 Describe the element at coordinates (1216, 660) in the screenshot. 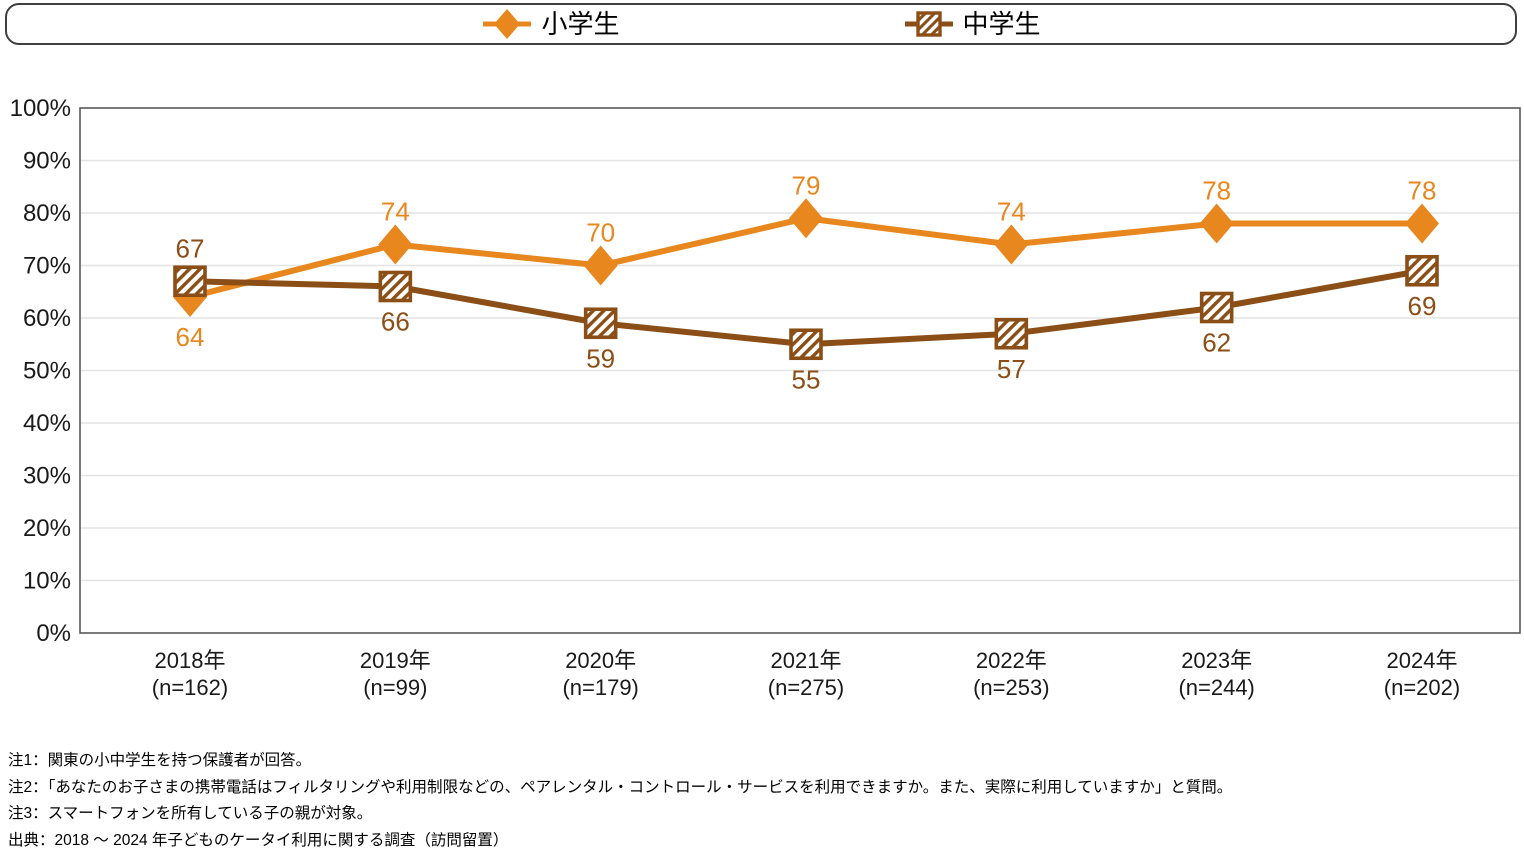

I see `svg-text: 2023年` at that location.